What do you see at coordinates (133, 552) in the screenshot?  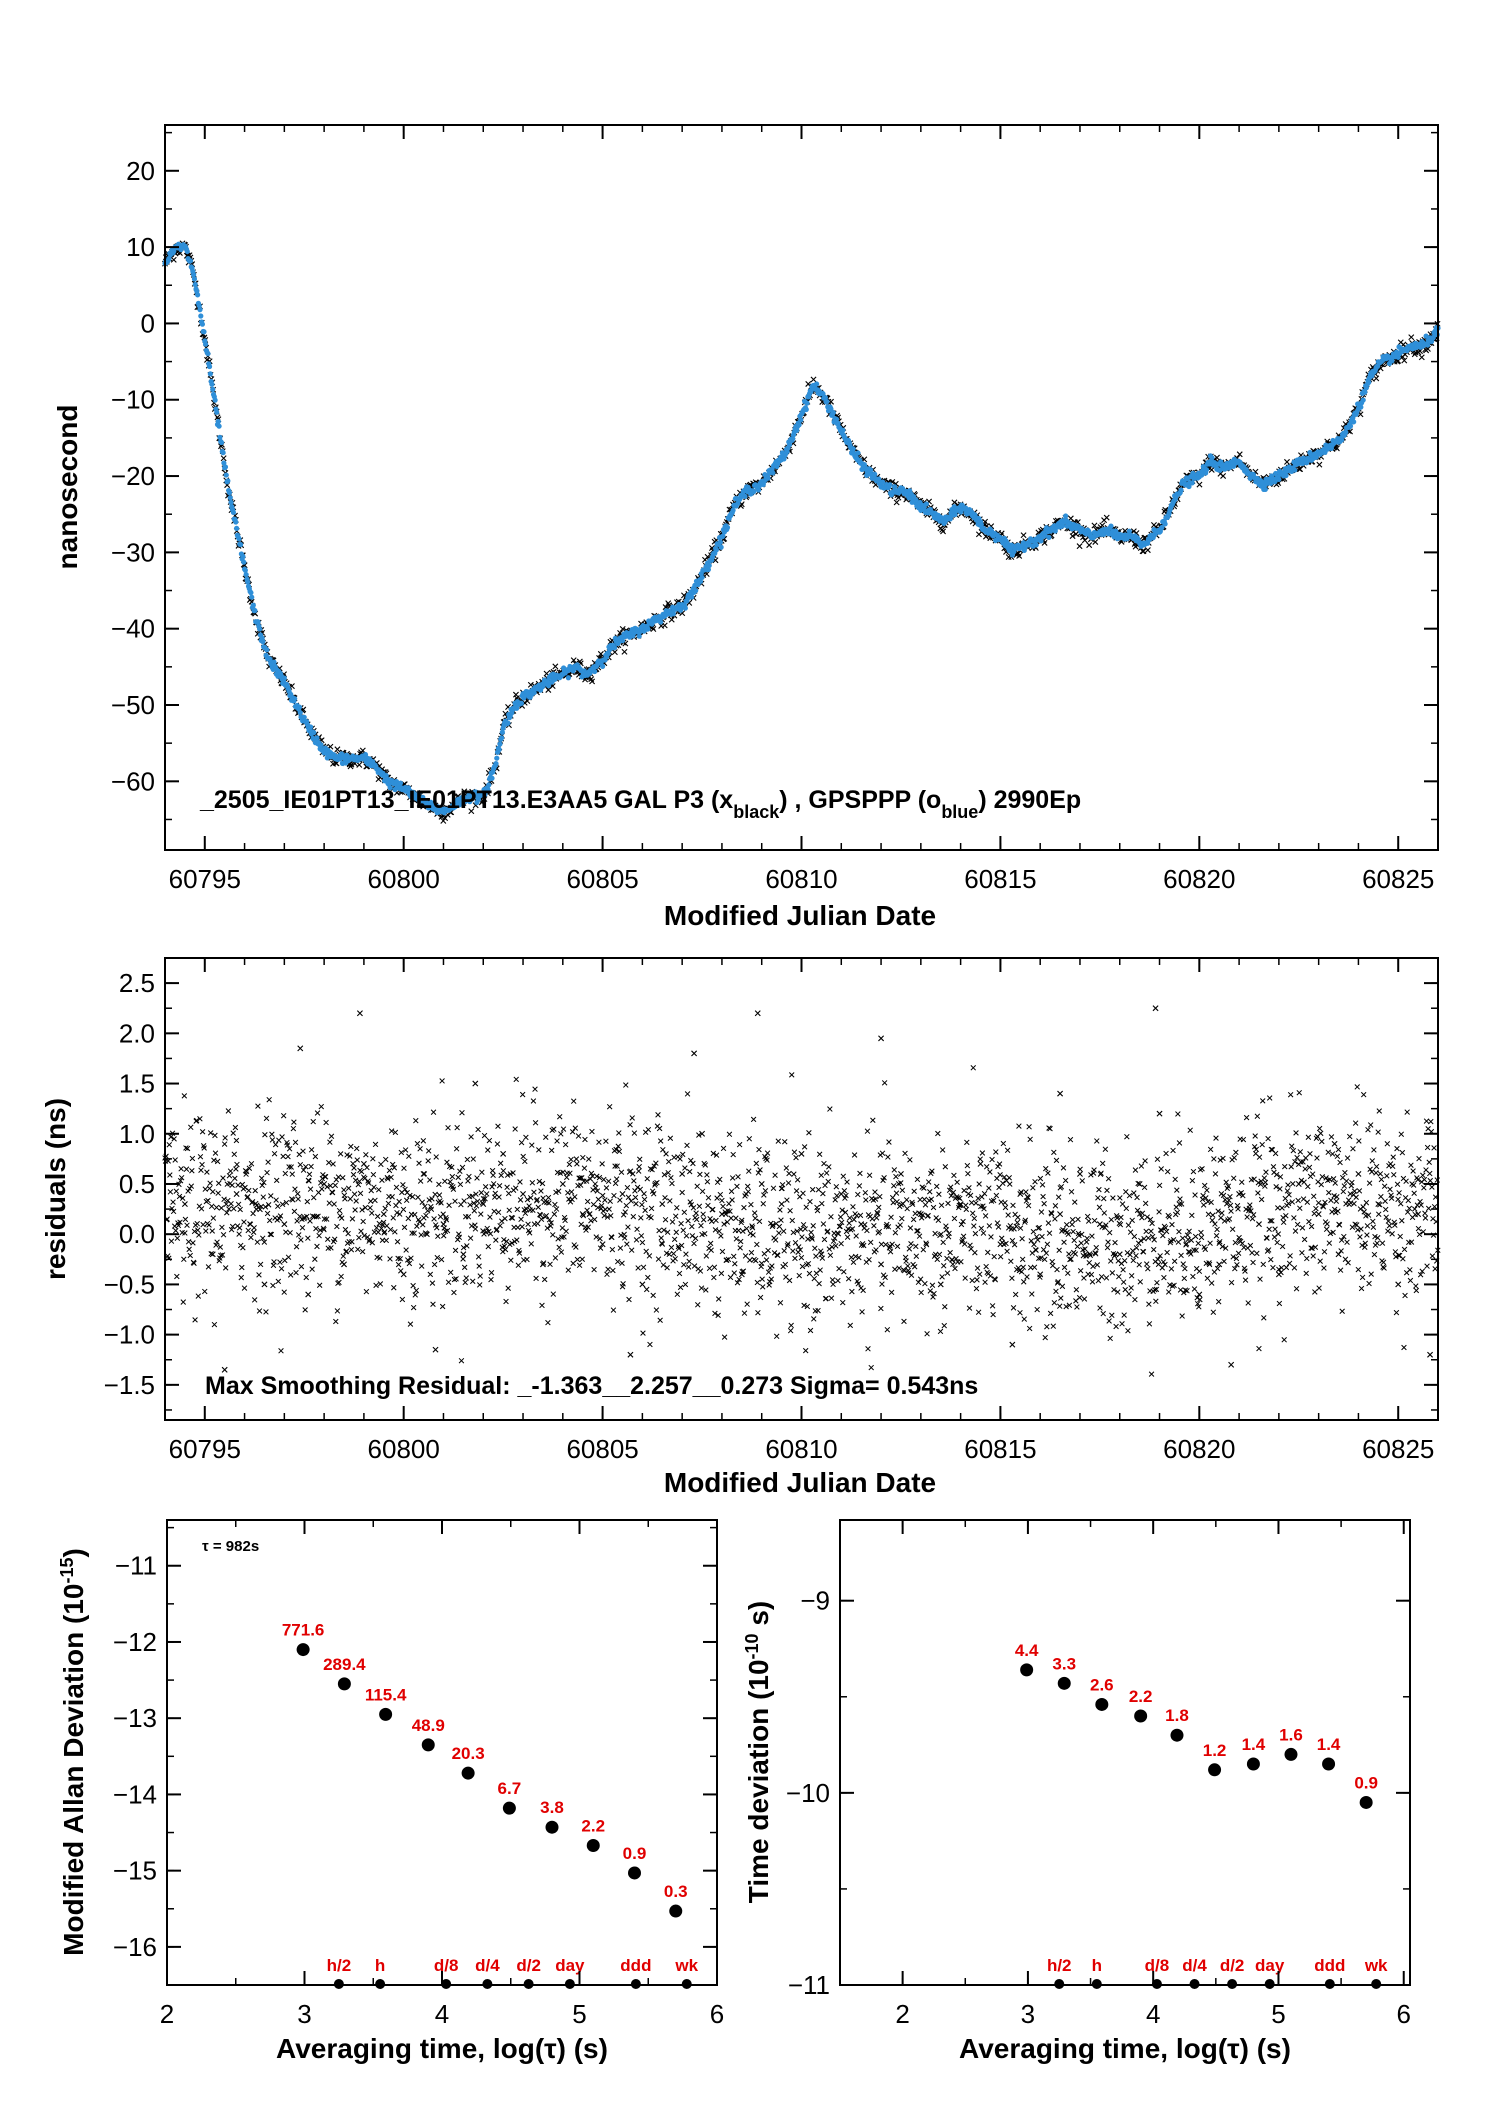 I see `y-tick-label: −30` at bounding box center [133, 552].